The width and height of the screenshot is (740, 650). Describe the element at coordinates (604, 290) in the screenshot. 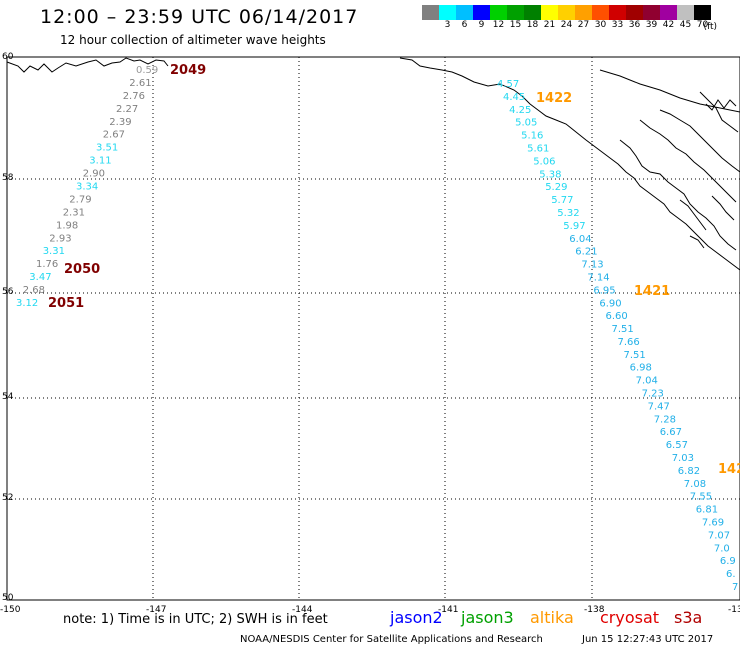

I see `swh-value: 6.95` at that location.